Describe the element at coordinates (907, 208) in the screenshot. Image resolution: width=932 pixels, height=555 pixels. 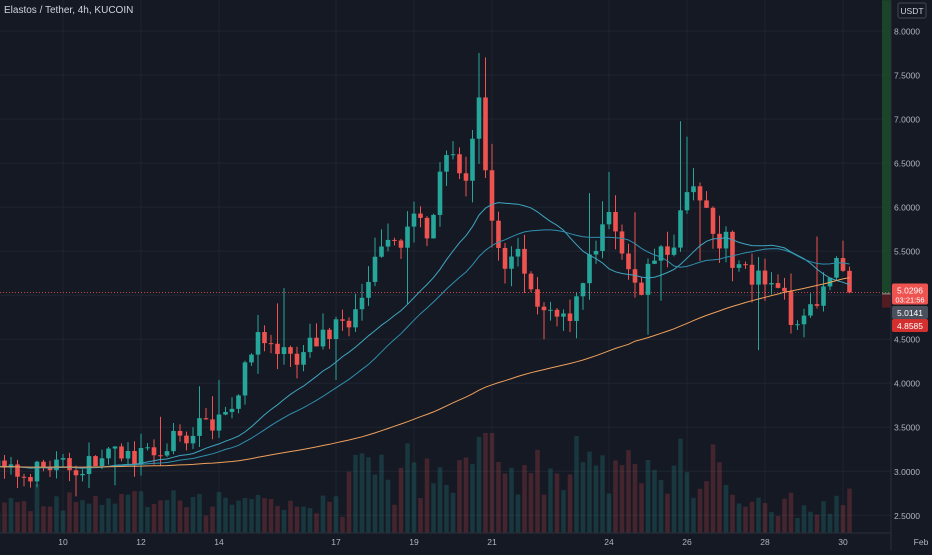
I see `price-tick-label: 6.0000` at that location.